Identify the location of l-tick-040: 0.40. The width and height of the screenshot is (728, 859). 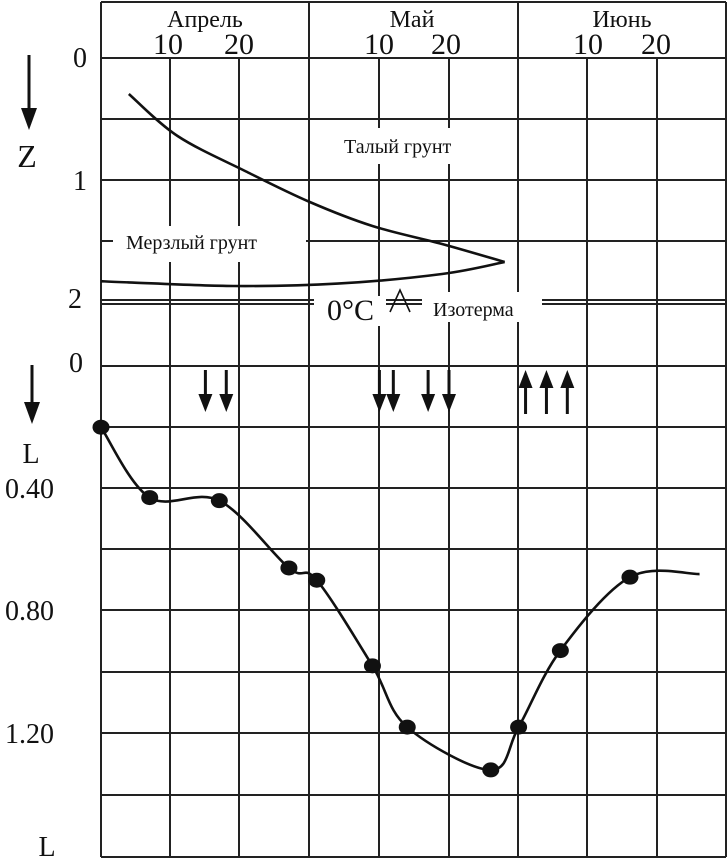
(29, 489).